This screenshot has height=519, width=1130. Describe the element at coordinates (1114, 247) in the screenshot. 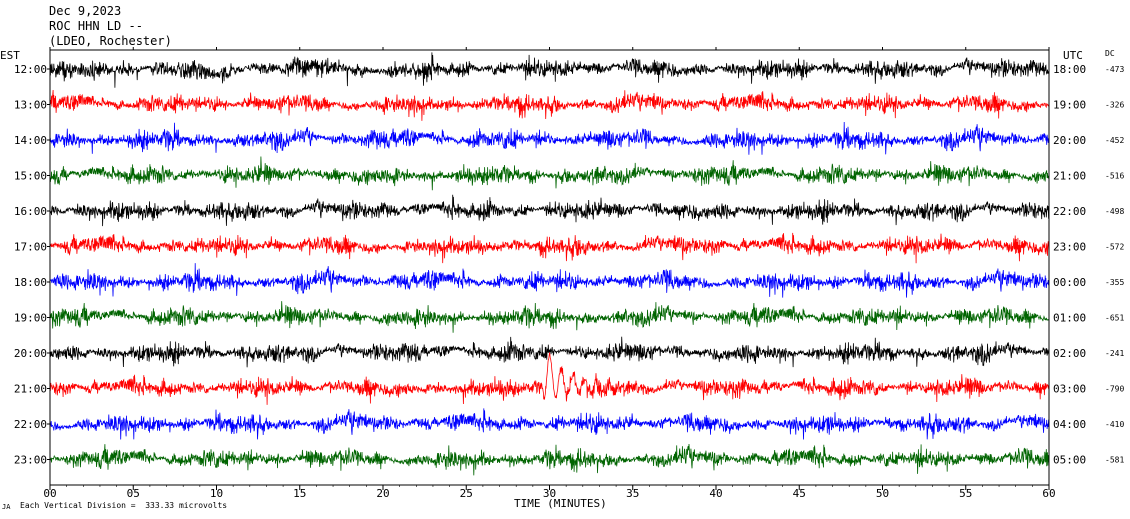

I see `dc-offset-label: -572` at that location.